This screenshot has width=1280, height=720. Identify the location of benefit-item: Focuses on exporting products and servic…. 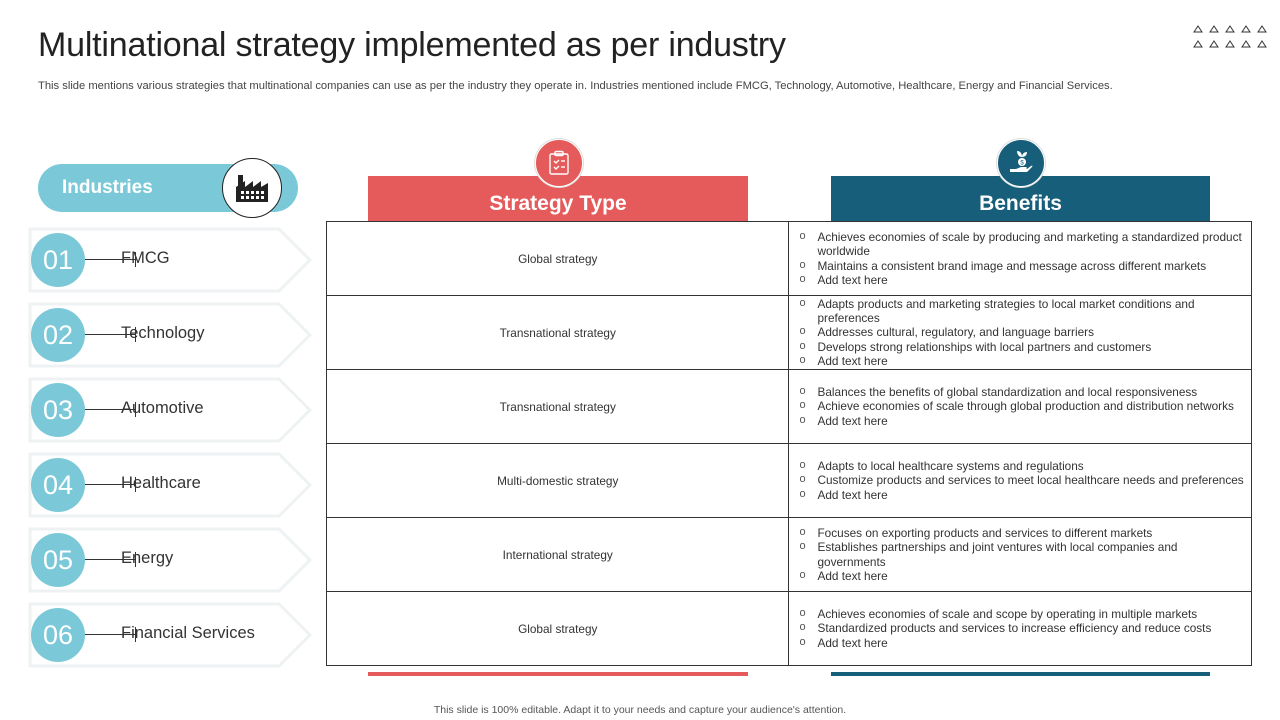
(1023, 532).